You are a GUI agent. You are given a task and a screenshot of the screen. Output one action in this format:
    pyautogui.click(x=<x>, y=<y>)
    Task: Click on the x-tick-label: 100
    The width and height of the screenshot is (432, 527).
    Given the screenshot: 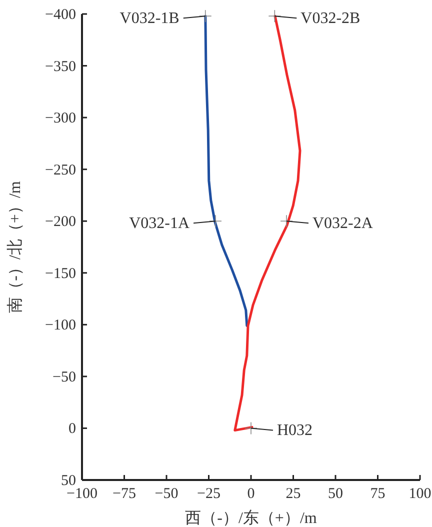 What is the action you would take?
    pyautogui.click(x=420, y=494)
    